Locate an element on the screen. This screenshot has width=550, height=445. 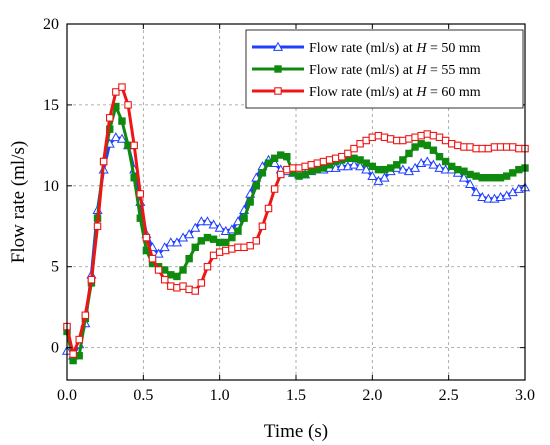
x-tick-label: 1.5 is located at coordinates (296, 395).